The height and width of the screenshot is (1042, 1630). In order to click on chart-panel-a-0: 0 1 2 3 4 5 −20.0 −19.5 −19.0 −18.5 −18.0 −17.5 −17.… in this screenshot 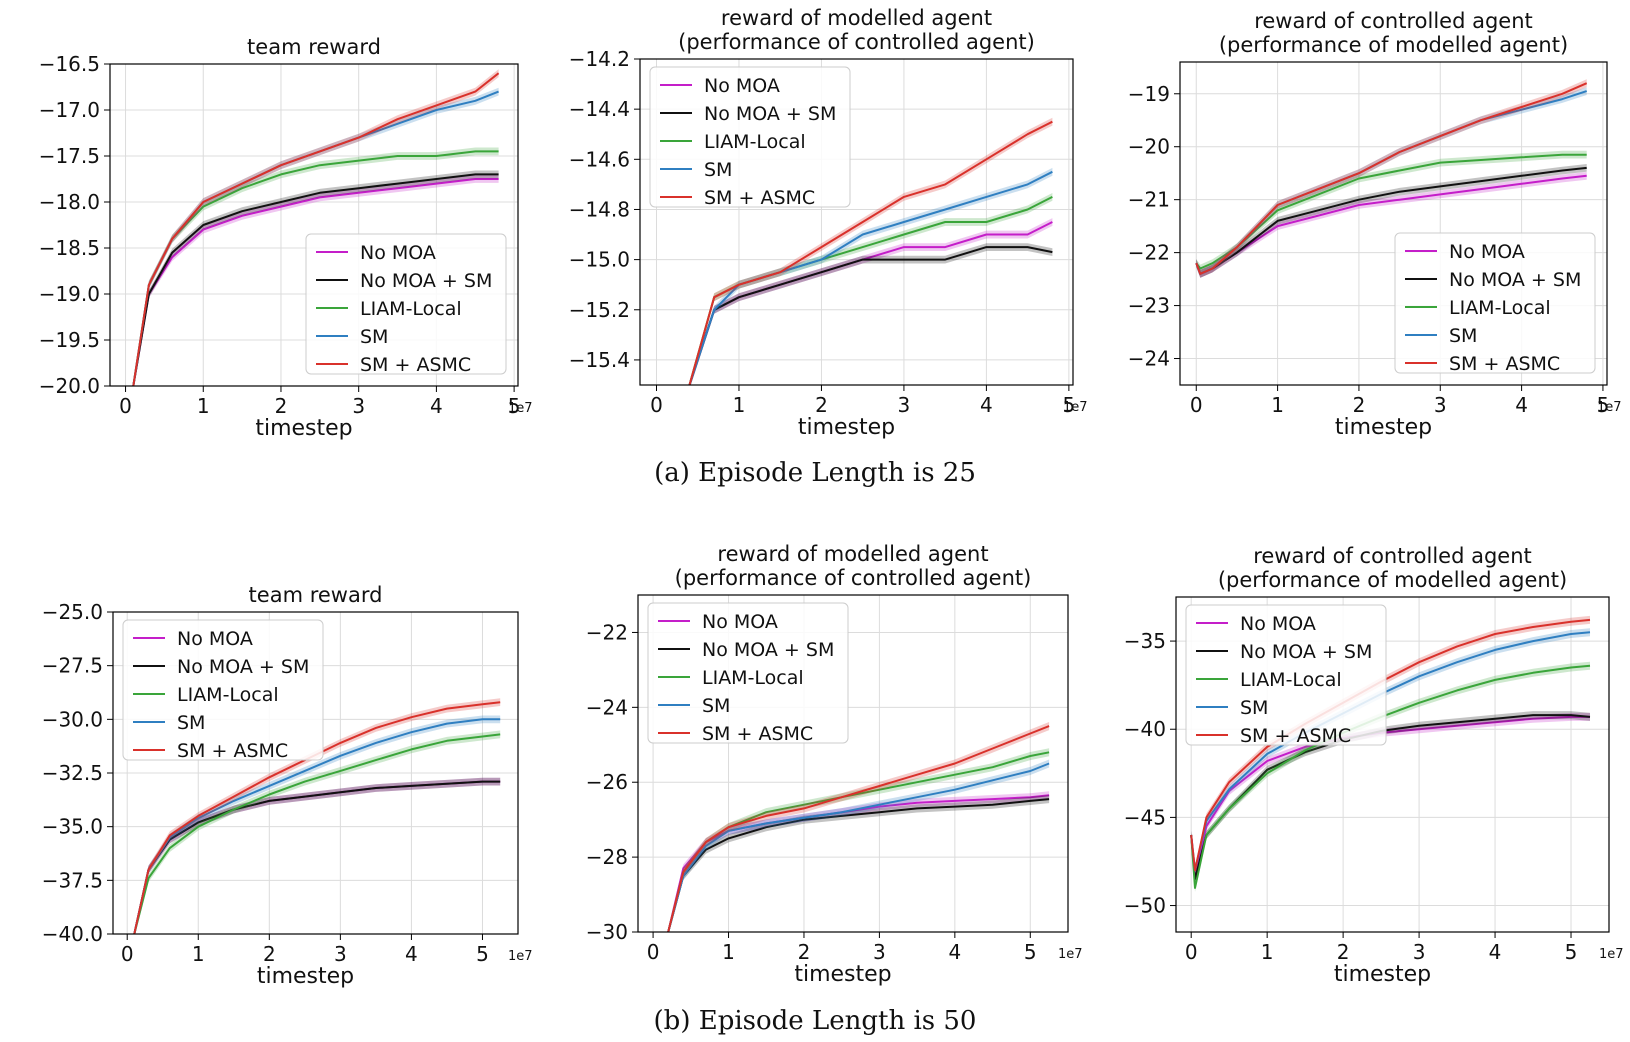, I will do `click(286, 238)`.